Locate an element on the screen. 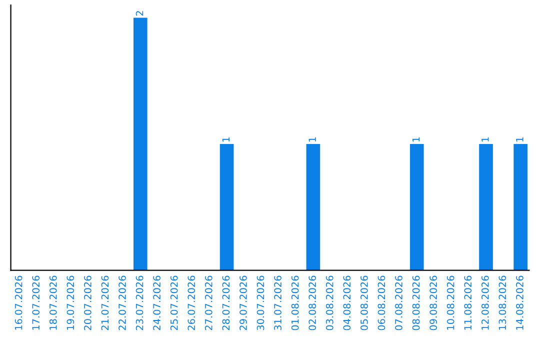  x-tick-label: 25.07.2026 is located at coordinates (174, 303).